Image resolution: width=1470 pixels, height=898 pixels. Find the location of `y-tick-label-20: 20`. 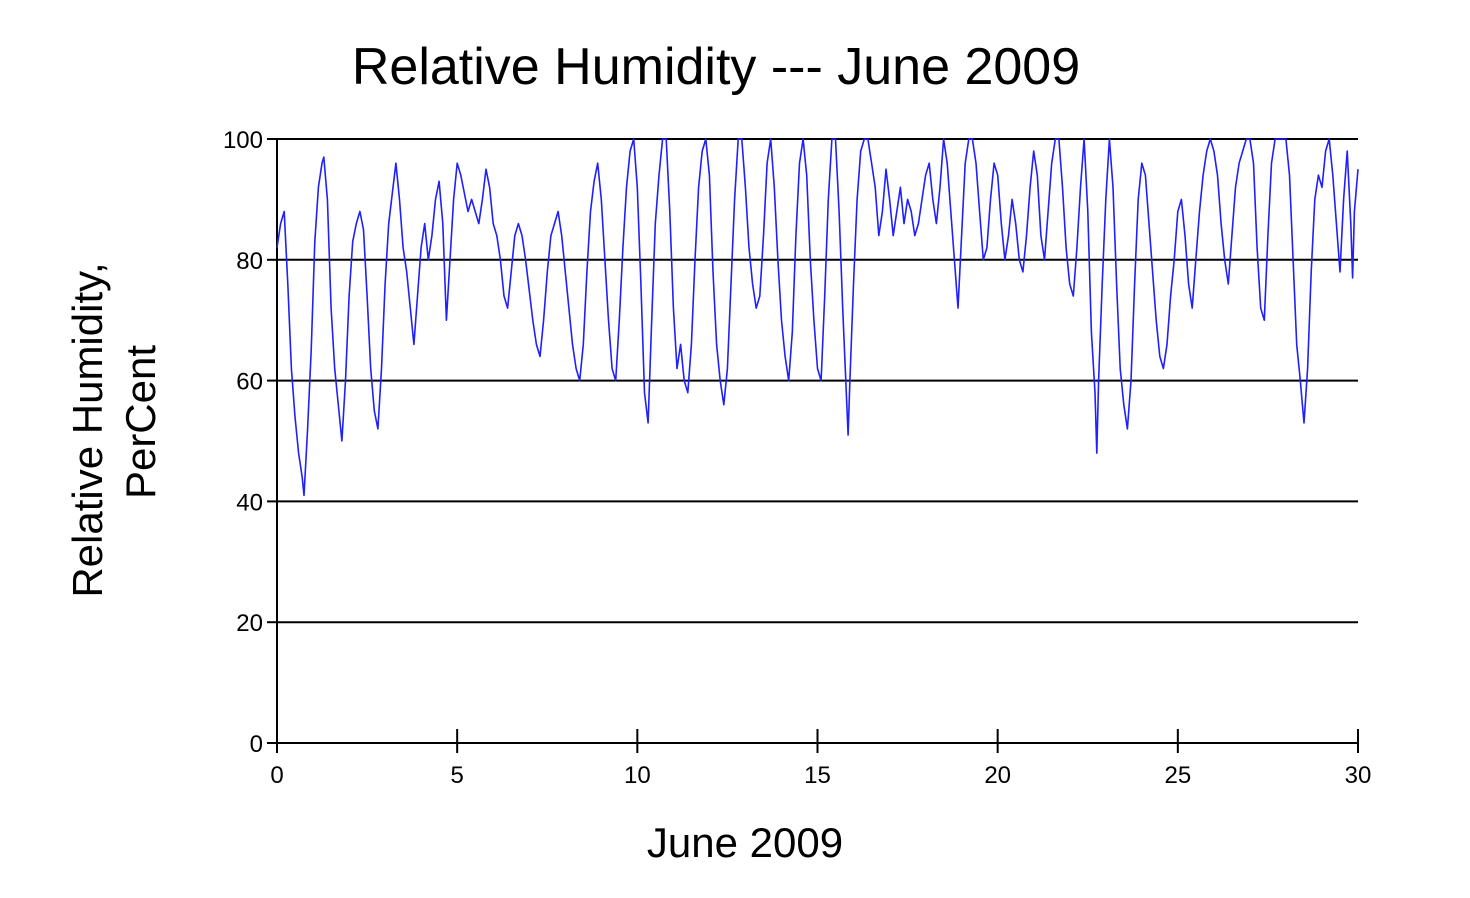

y-tick-label-20: 20 is located at coordinates (249, 623).